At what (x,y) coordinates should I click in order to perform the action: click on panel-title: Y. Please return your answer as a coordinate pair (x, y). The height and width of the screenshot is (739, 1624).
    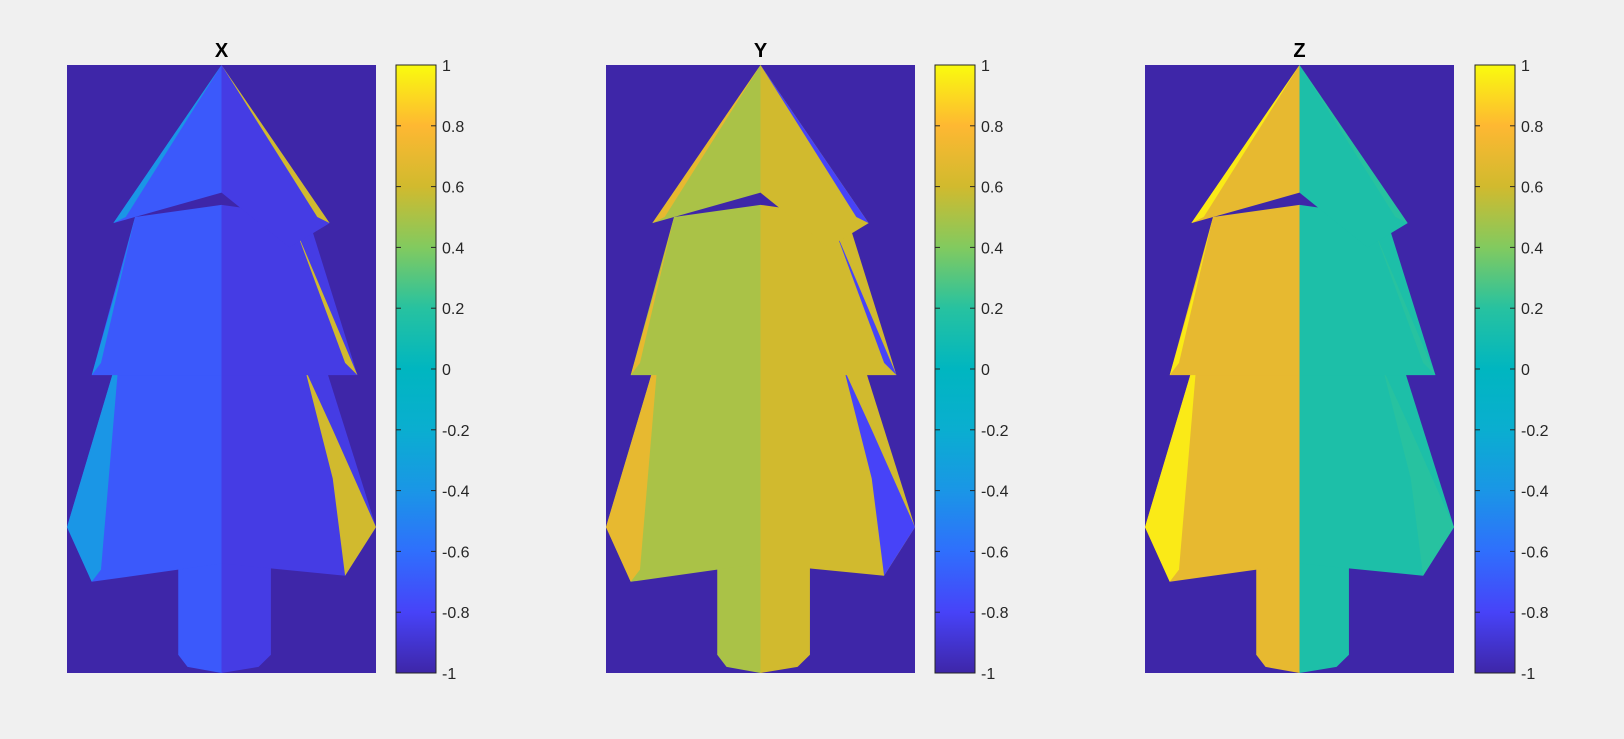
    Looking at the image, I should click on (761, 51).